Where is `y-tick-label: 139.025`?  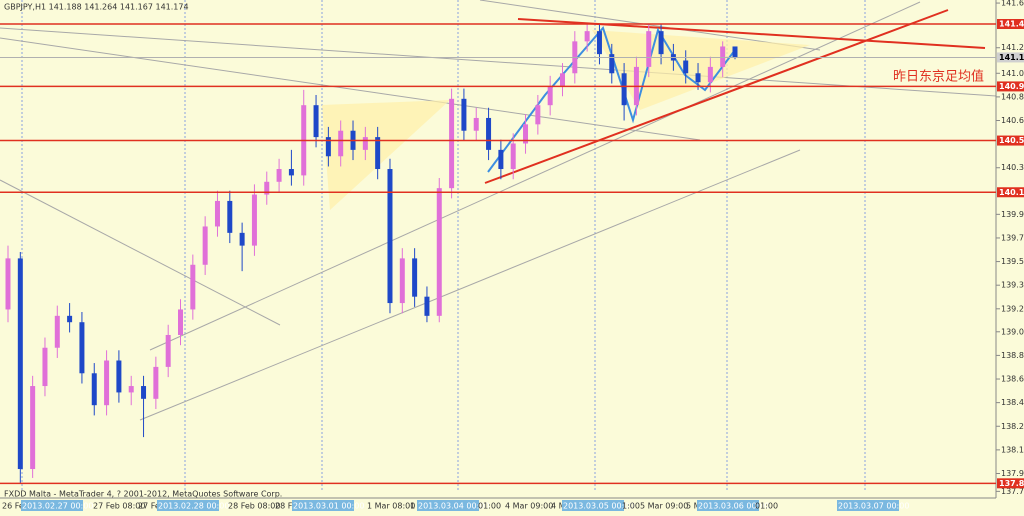 y-tick-label: 139.025 is located at coordinates (1012, 331).